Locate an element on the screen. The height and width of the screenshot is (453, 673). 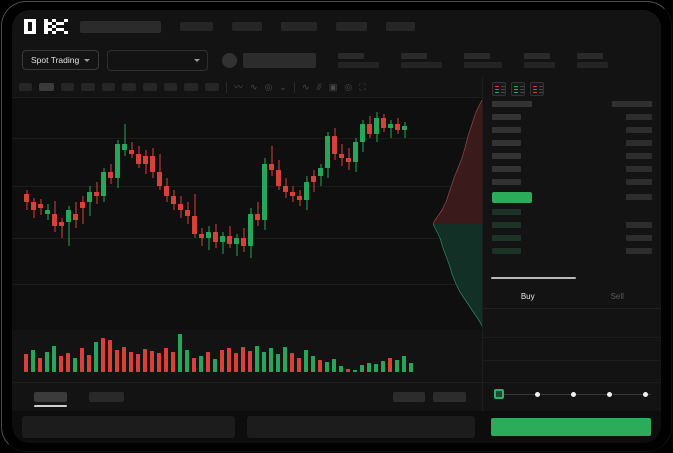
settings-icon: ◎ is located at coordinates (348, 86).